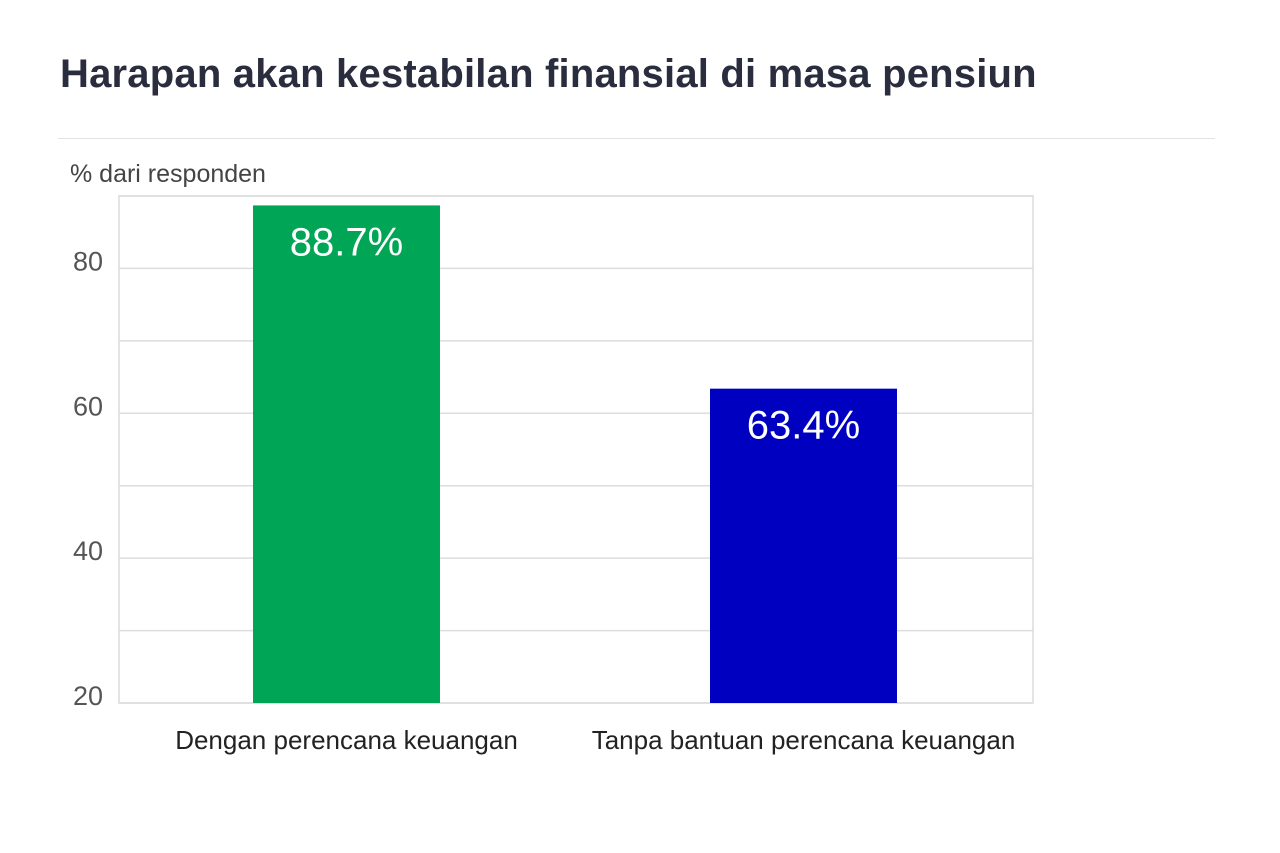  I want to click on y-tick-label: 80, so click(88, 261).